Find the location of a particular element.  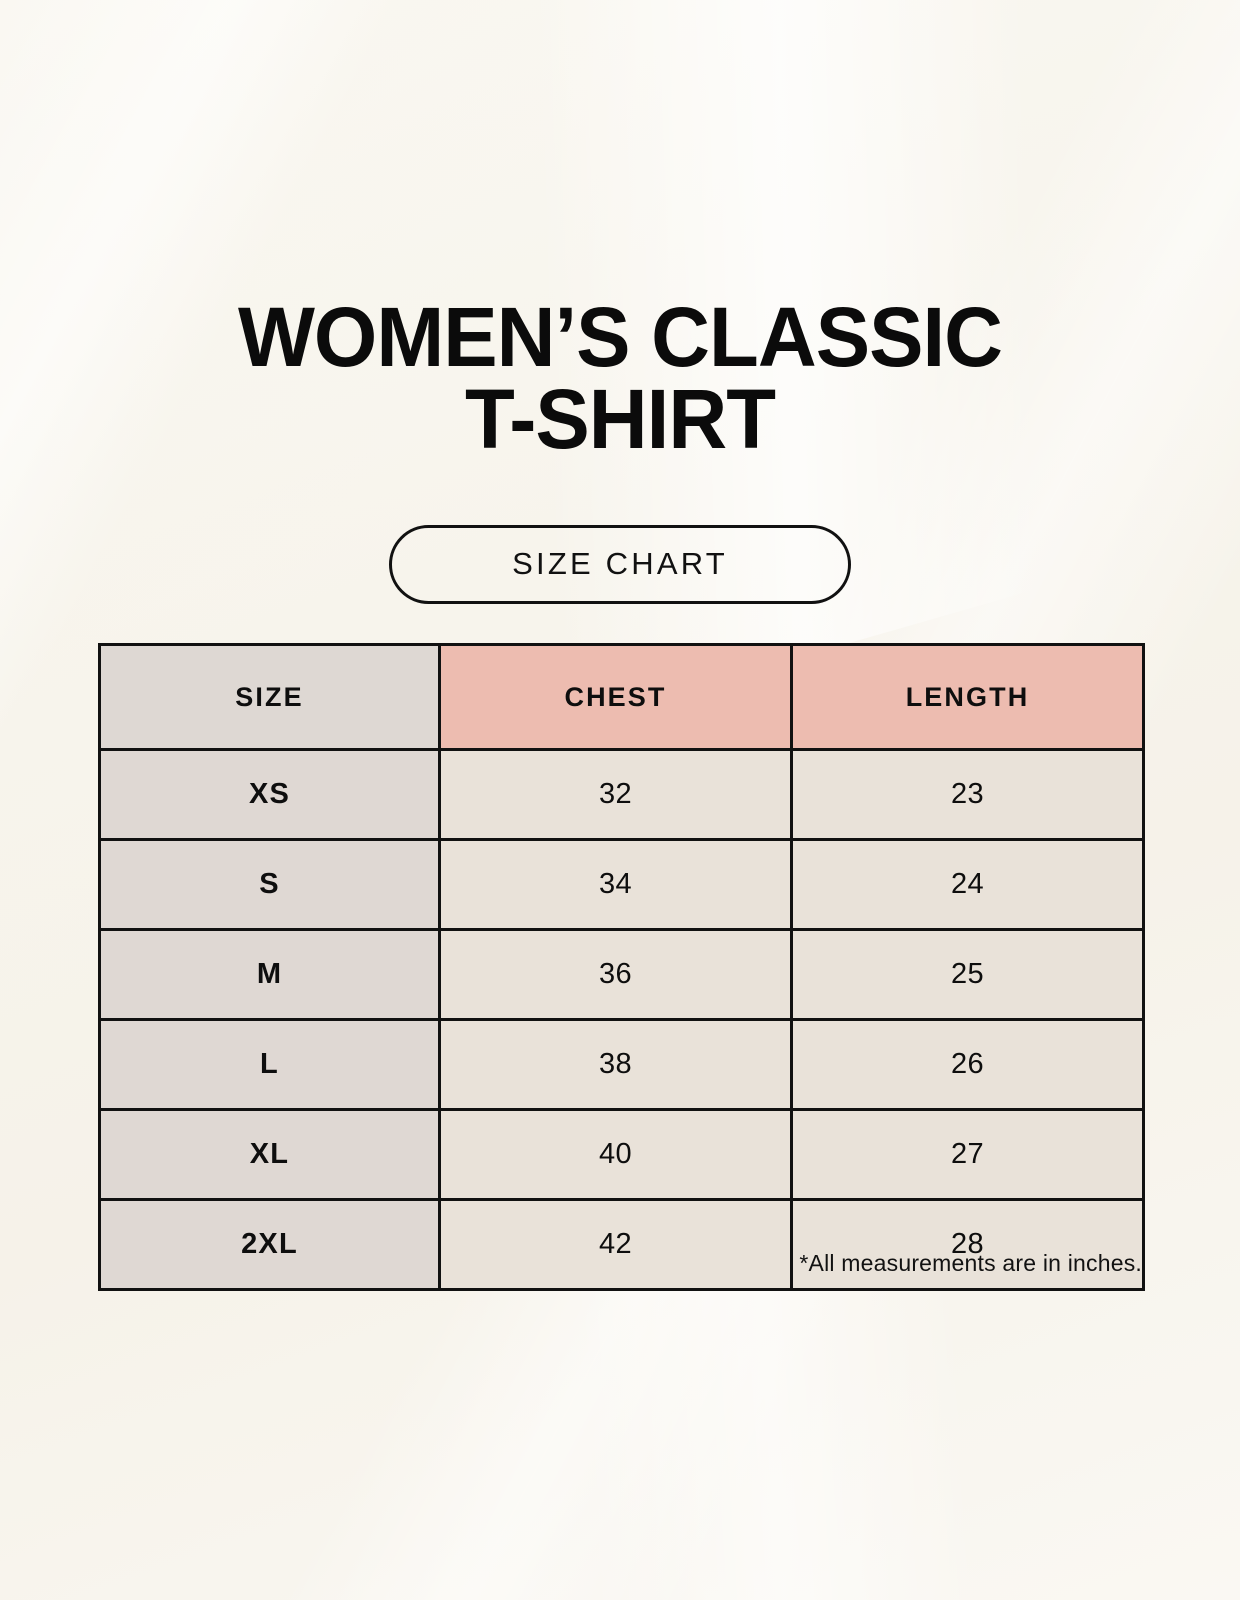

cell-length: 28 is located at coordinates (967, 1244).